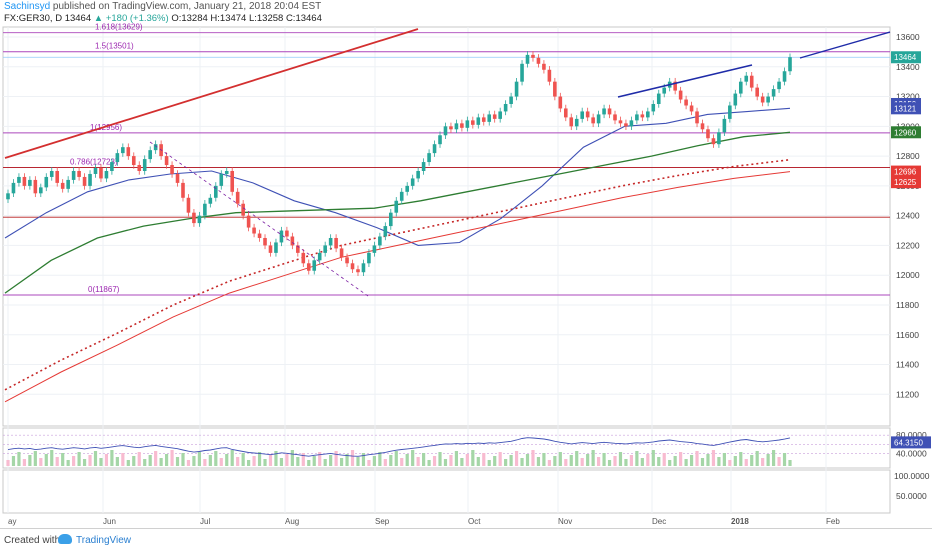 Image resolution: width=932 pixels, height=551 pixels. What do you see at coordinates (474, 521) in the screenshot?
I see `time-tick-label: Oct` at bounding box center [474, 521].